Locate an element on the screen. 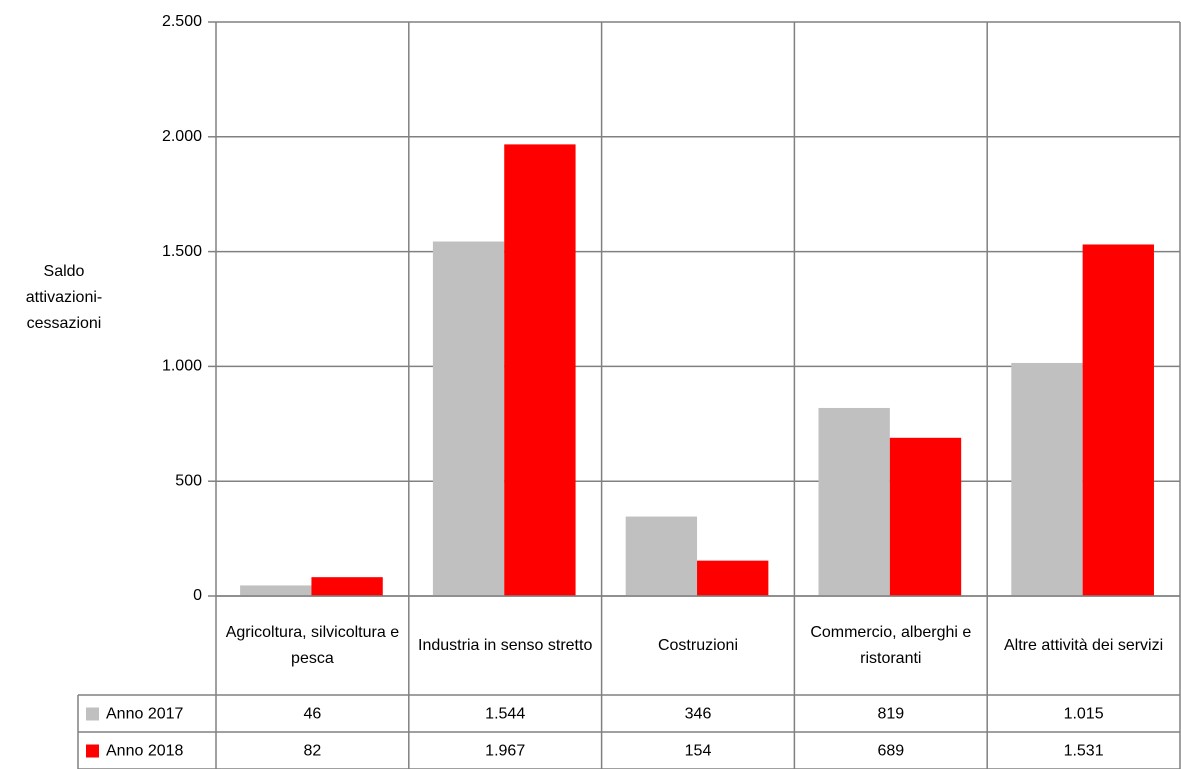 This screenshot has height=769, width=1181. x-tick-label: Commercio, alberghi e ristoranti is located at coordinates (891, 645).